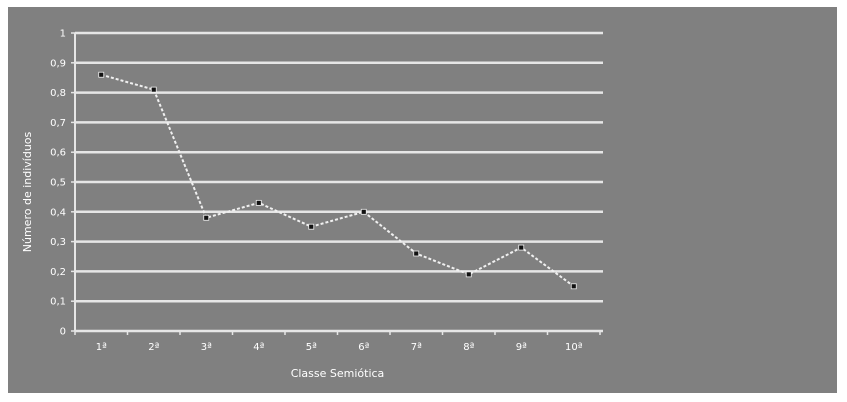 Image resolution: width=847 pixels, height=402 pixels. What do you see at coordinates (58, 123) in the screenshot?
I see `y-tick-label: 0,7` at bounding box center [58, 123].